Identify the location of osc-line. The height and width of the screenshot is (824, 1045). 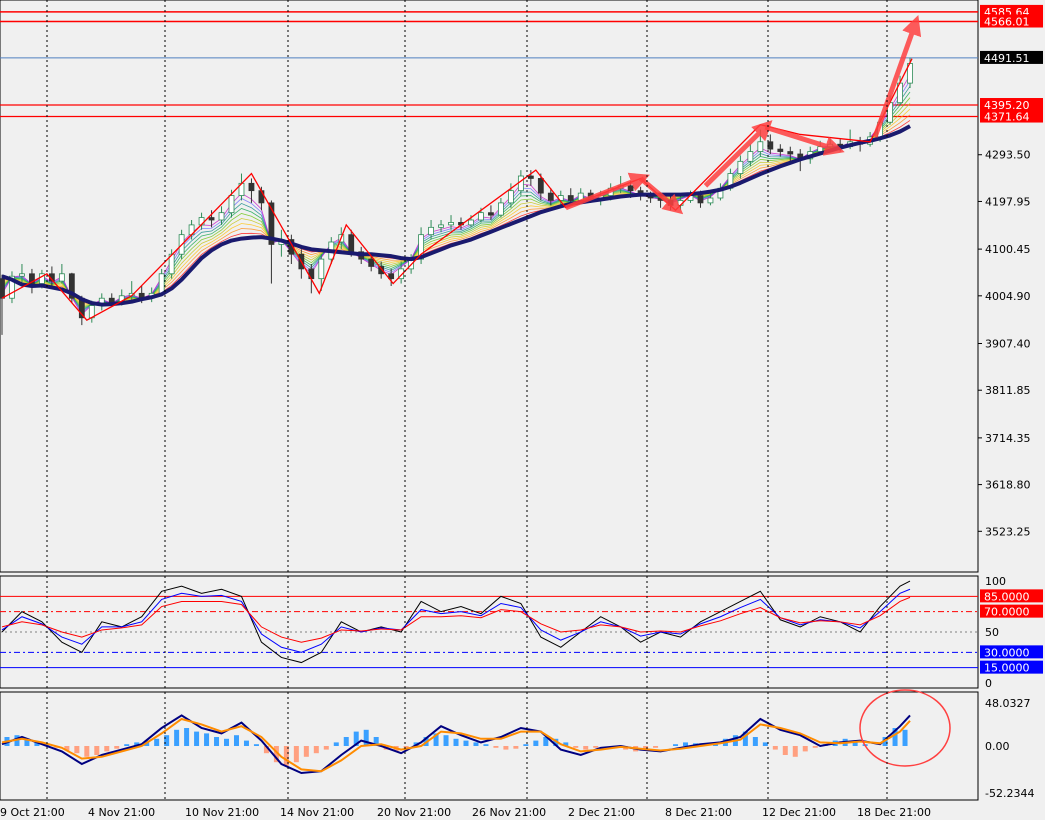
(456, 620).